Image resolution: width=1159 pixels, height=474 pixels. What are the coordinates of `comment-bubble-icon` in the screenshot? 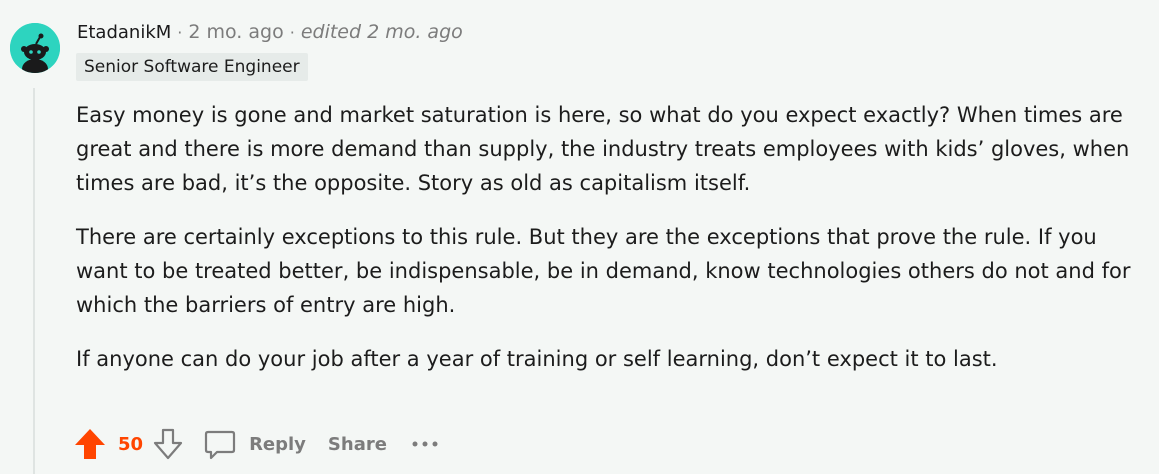 It's located at (220, 445).